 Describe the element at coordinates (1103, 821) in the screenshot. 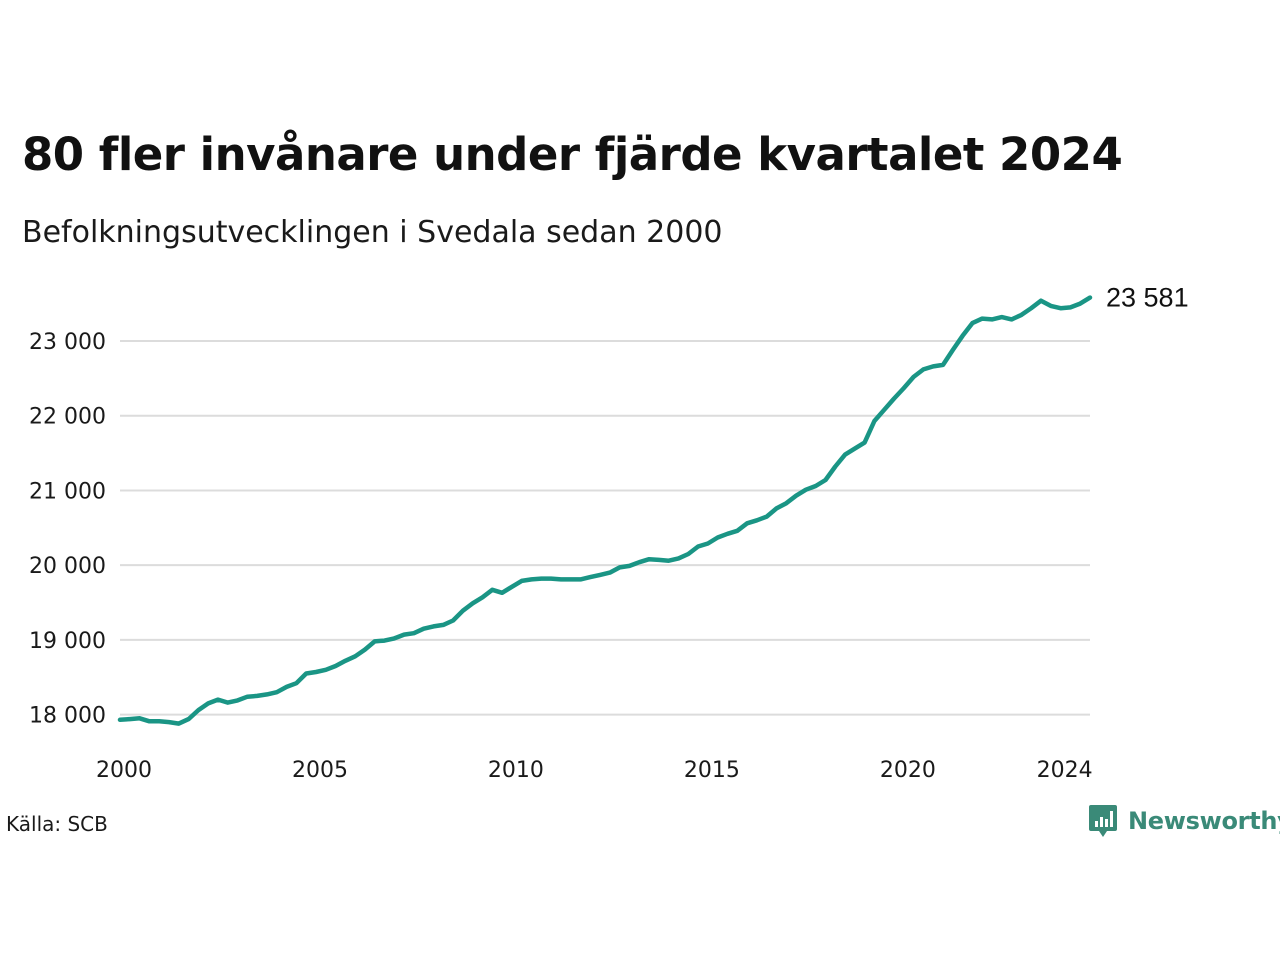

I see `newsworthy-logo-icon` at that location.